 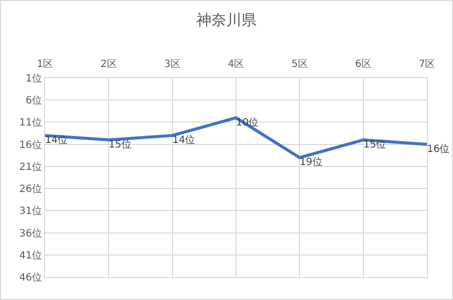 I want to click on y-tick-label: 31位, so click(x=30, y=211).